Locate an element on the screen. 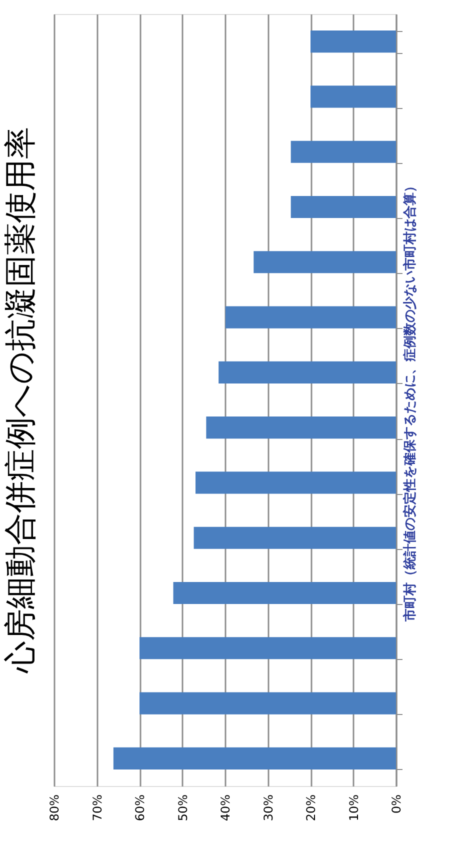 The height and width of the screenshot is (863, 472). x-tick-label: 10% is located at coordinates (353, 808).